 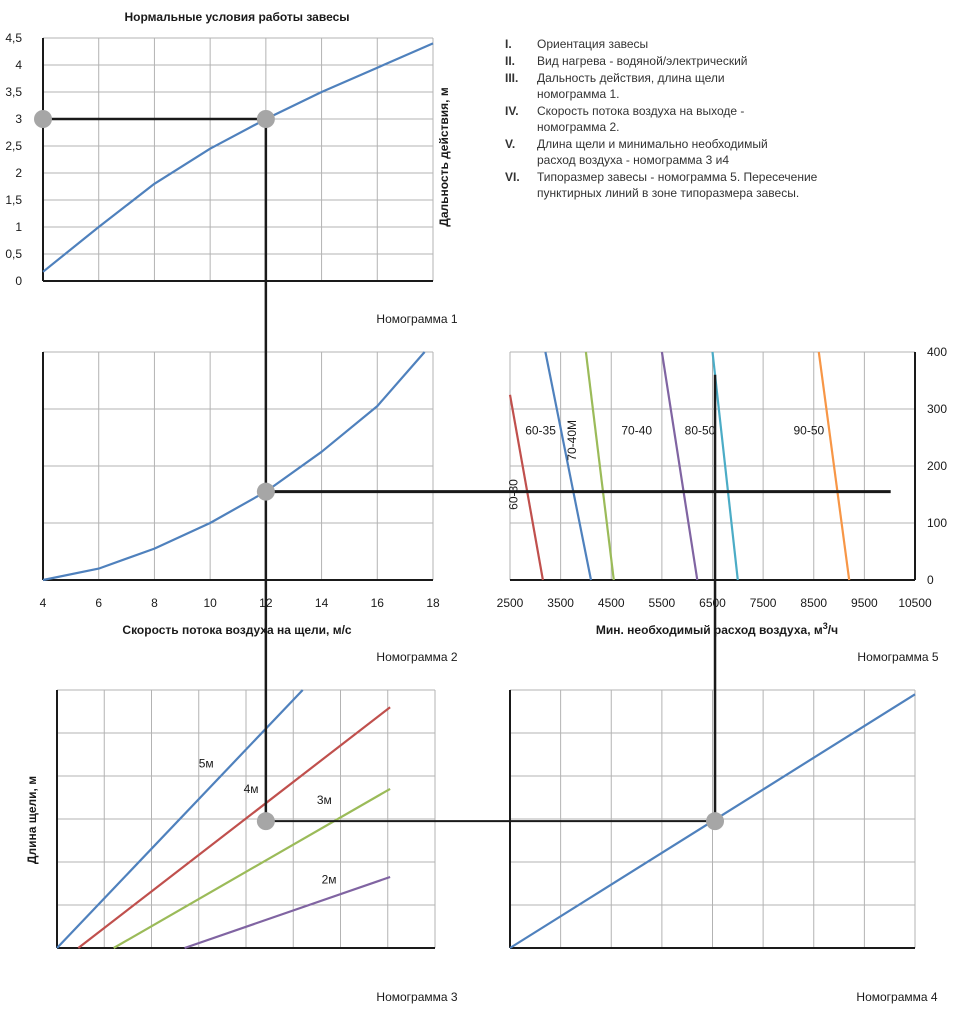 I want to click on legend-note-number: VI., so click(x=512, y=177).